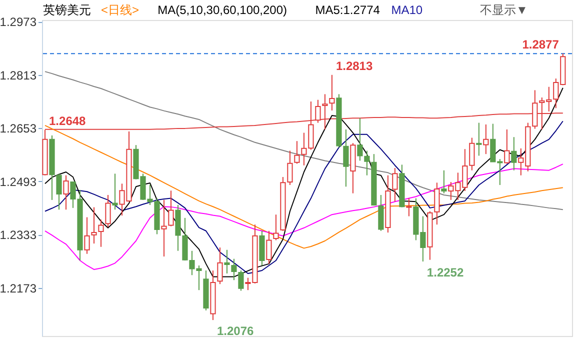 The height and width of the screenshot is (339, 579). What do you see at coordinates (235, 331) in the screenshot?
I see `annotation: 1.2076` at bounding box center [235, 331].